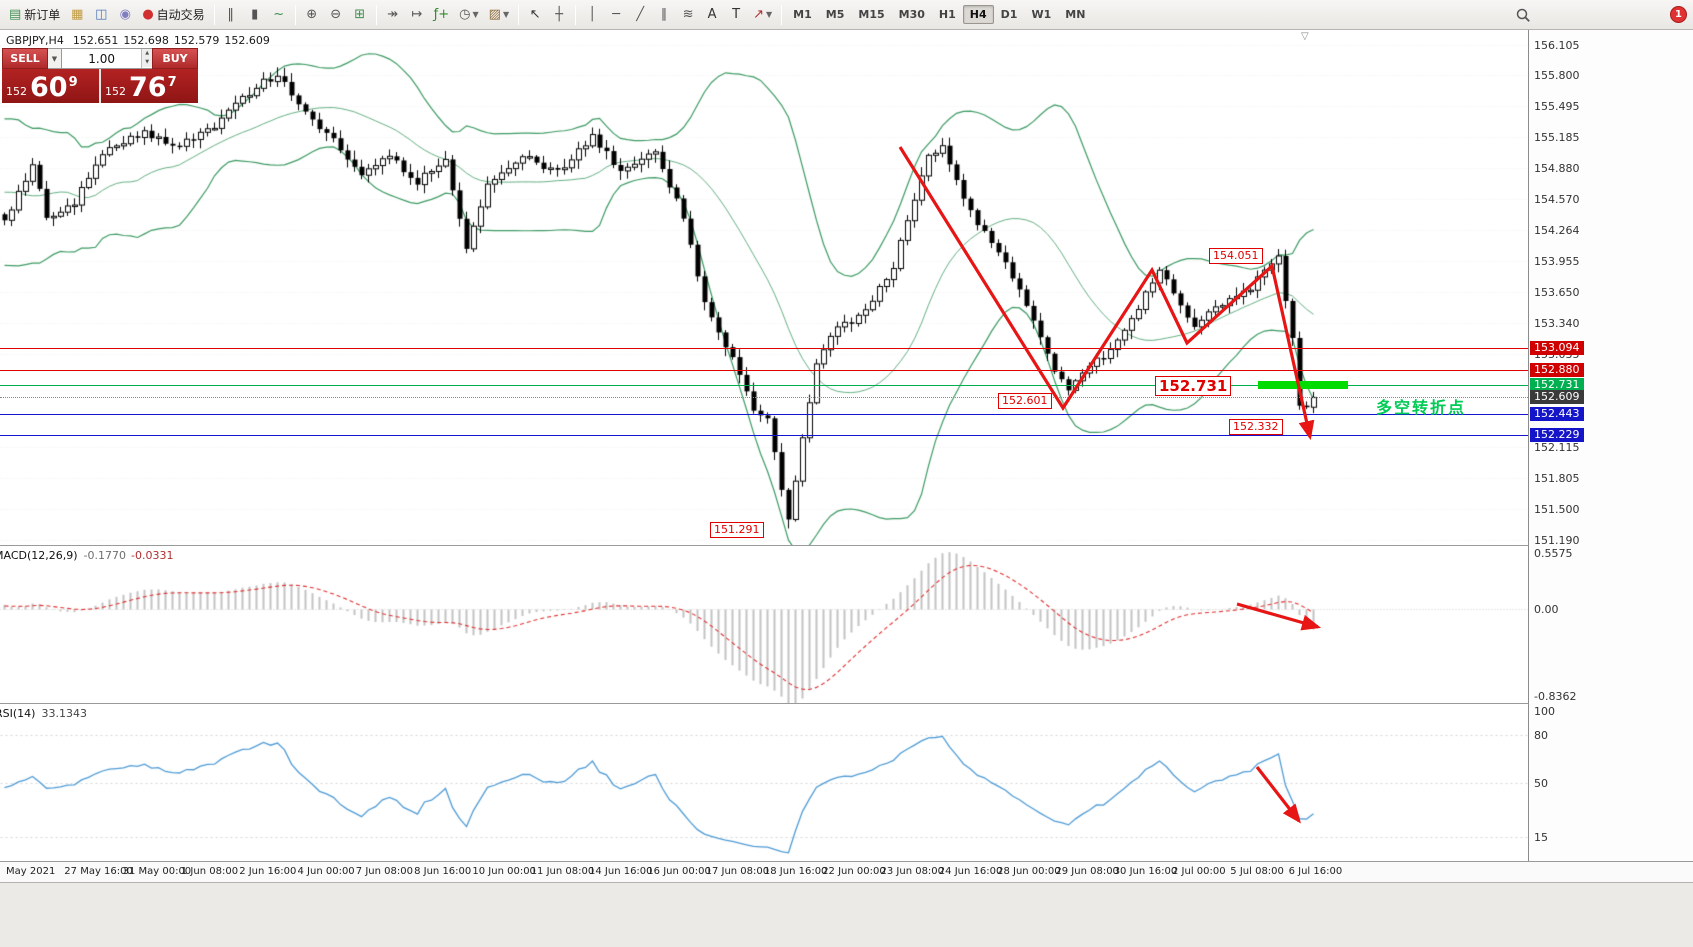 This screenshot has height=947, width=1693. Describe the element at coordinates (196, 40) in the screenshot. I see `low-value: 152.579` at that location.